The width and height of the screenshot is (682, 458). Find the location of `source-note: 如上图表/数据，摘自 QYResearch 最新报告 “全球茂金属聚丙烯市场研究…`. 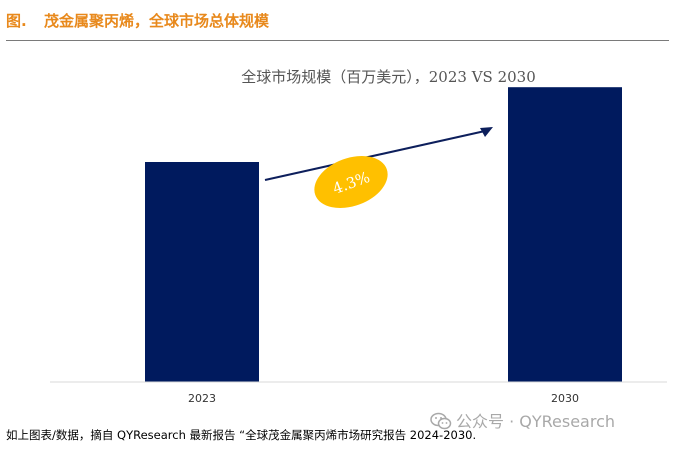

source-note: 如上图表/数据，摘自 QYResearch 最新报告 “全球茂金属聚丙烯市场研究… is located at coordinates (241, 435).